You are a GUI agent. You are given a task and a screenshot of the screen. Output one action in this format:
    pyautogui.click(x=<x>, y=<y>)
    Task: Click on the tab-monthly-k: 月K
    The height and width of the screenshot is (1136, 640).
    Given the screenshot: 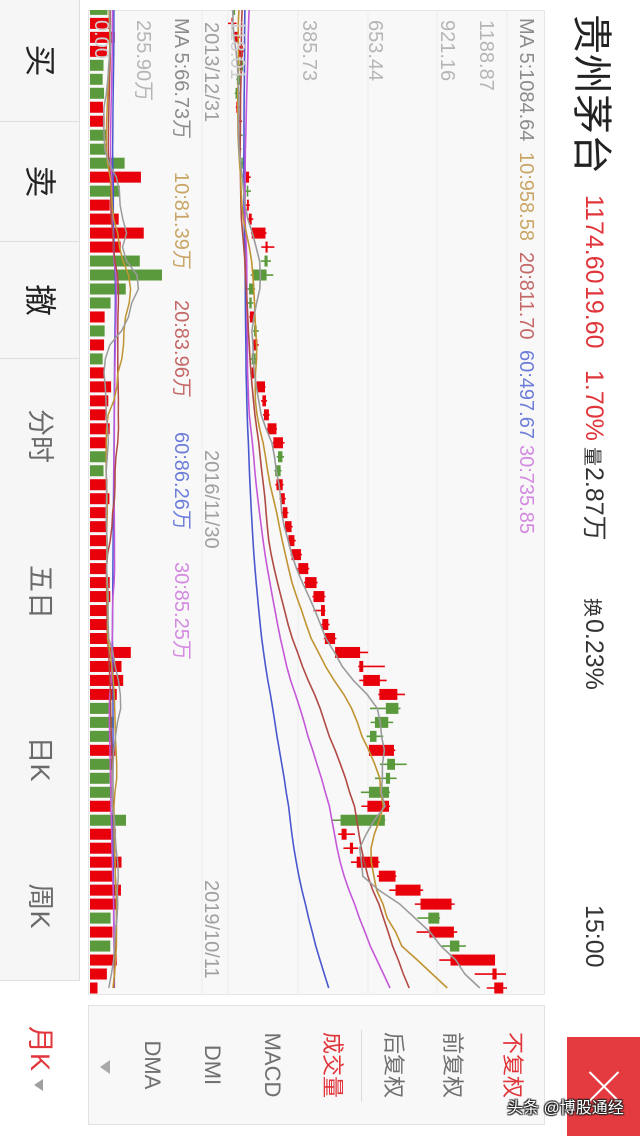 What is the action you would take?
    pyautogui.click(x=39, y=1058)
    